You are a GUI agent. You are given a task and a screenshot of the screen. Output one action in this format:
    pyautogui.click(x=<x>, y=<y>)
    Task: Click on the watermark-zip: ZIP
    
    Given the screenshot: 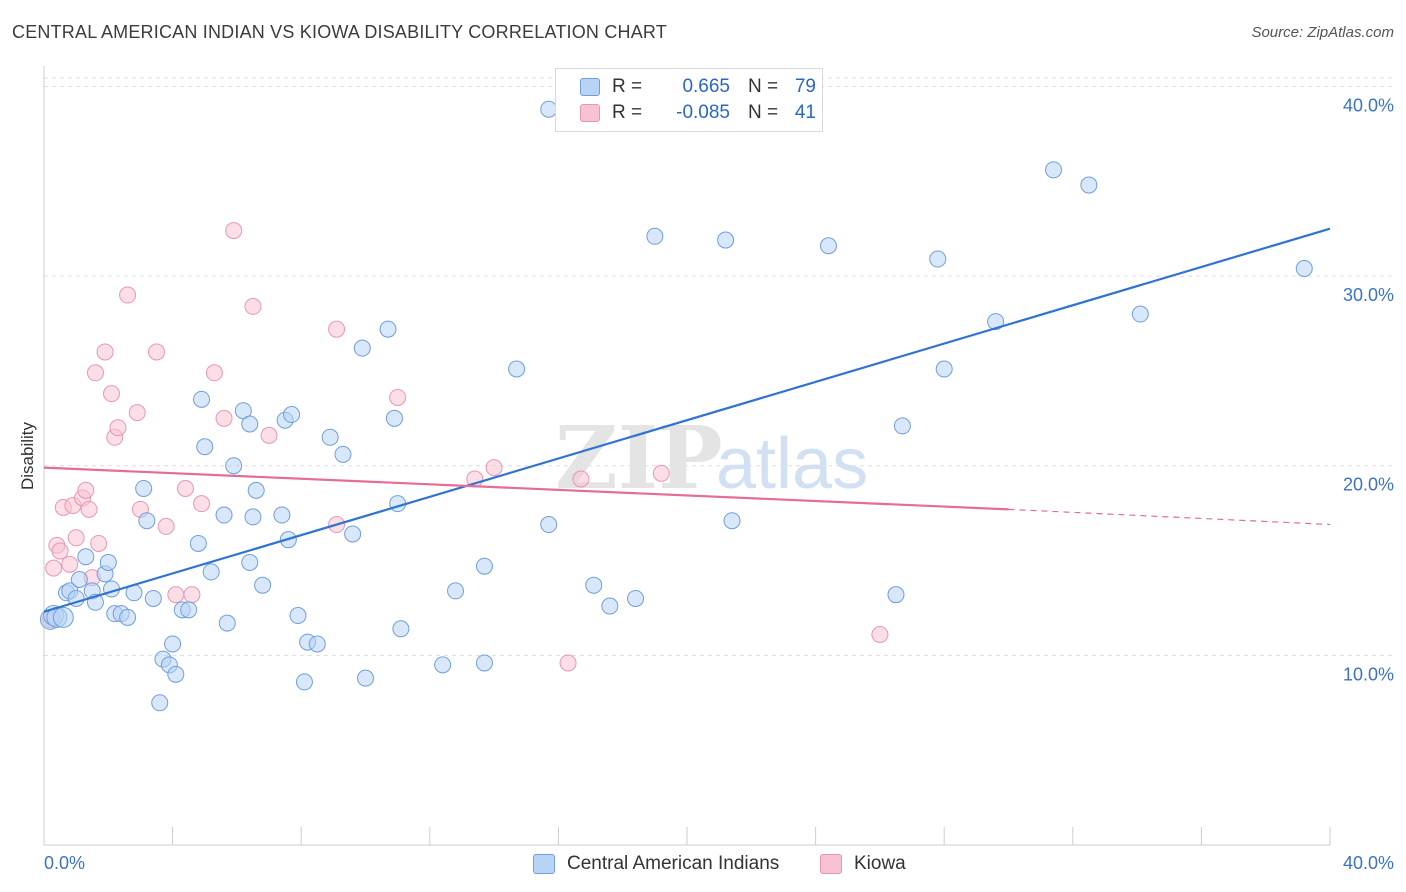 What is the action you would take?
    pyautogui.click(x=639, y=458)
    